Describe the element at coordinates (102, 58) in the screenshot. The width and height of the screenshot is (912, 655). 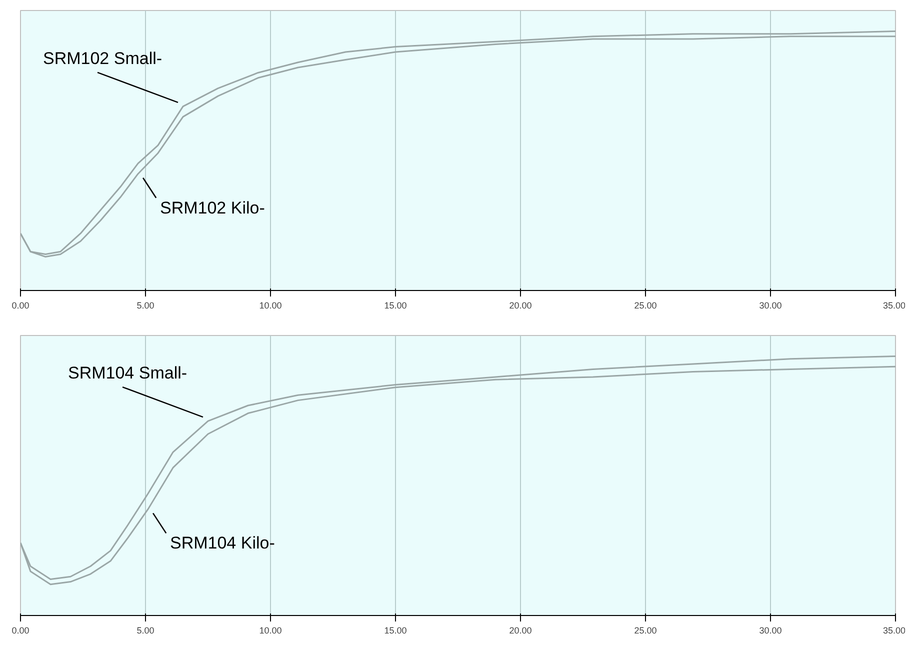
I see `text: SRM102 Small-` at that location.